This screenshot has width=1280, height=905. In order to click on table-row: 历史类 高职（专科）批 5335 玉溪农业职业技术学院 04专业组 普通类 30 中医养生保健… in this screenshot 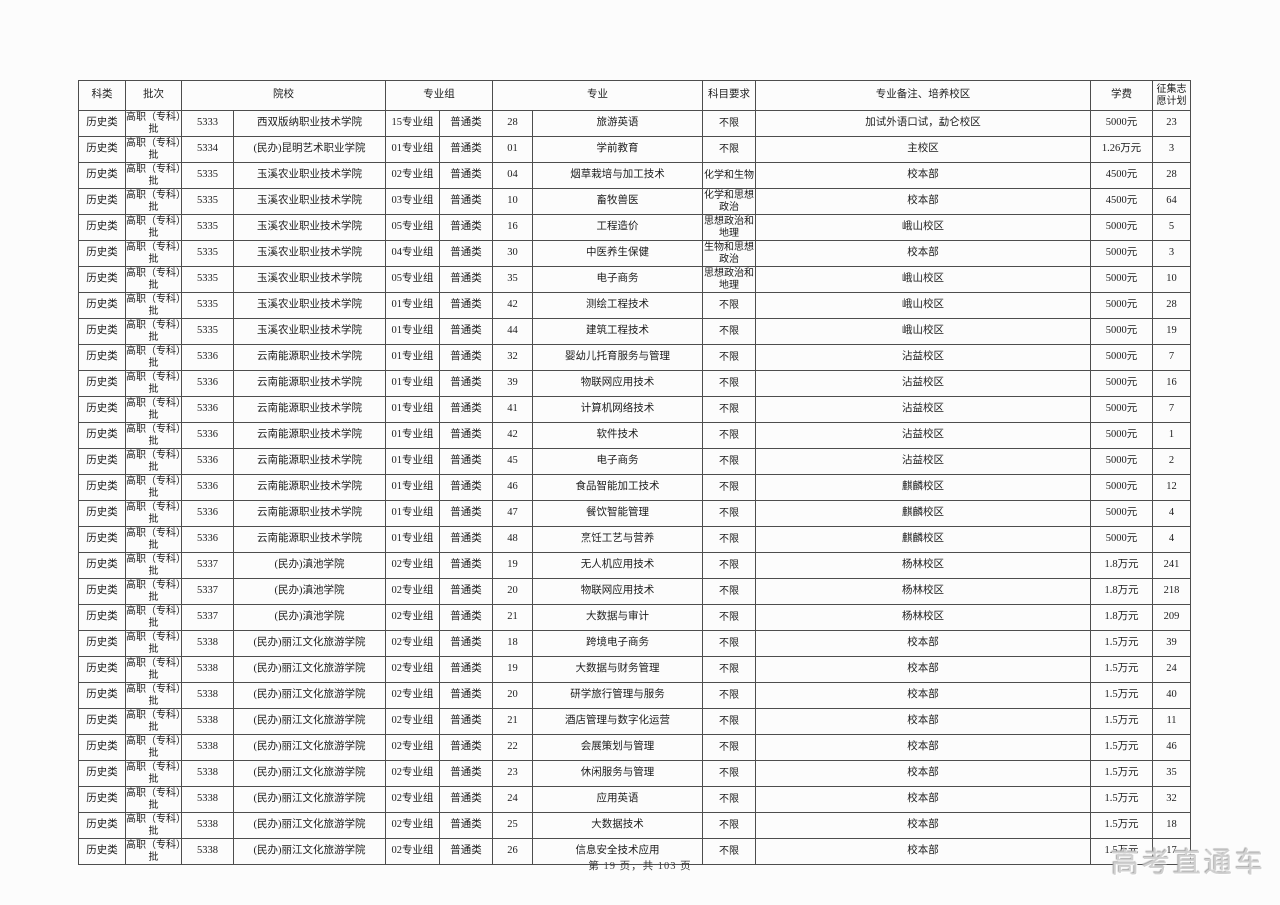, I will do `click(634, 253)`.